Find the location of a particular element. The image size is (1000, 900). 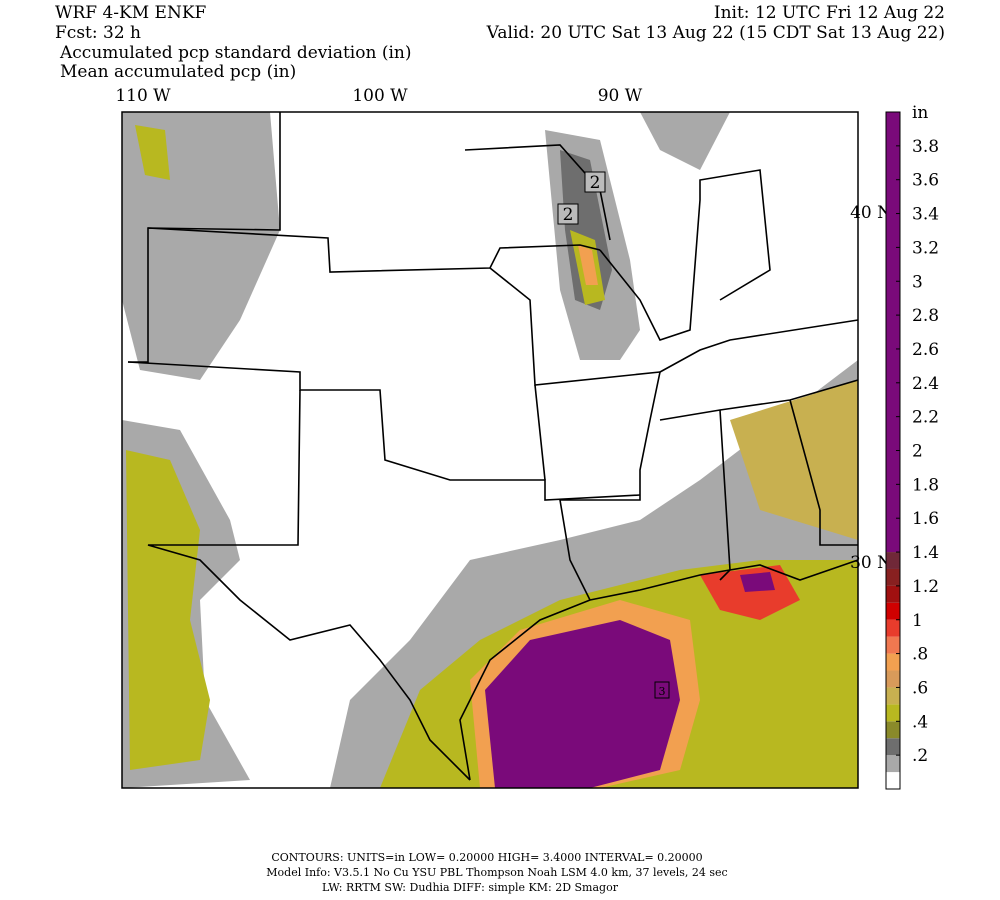

colorbar-tick-label: 1.6 is located at coordinates (925, 519).